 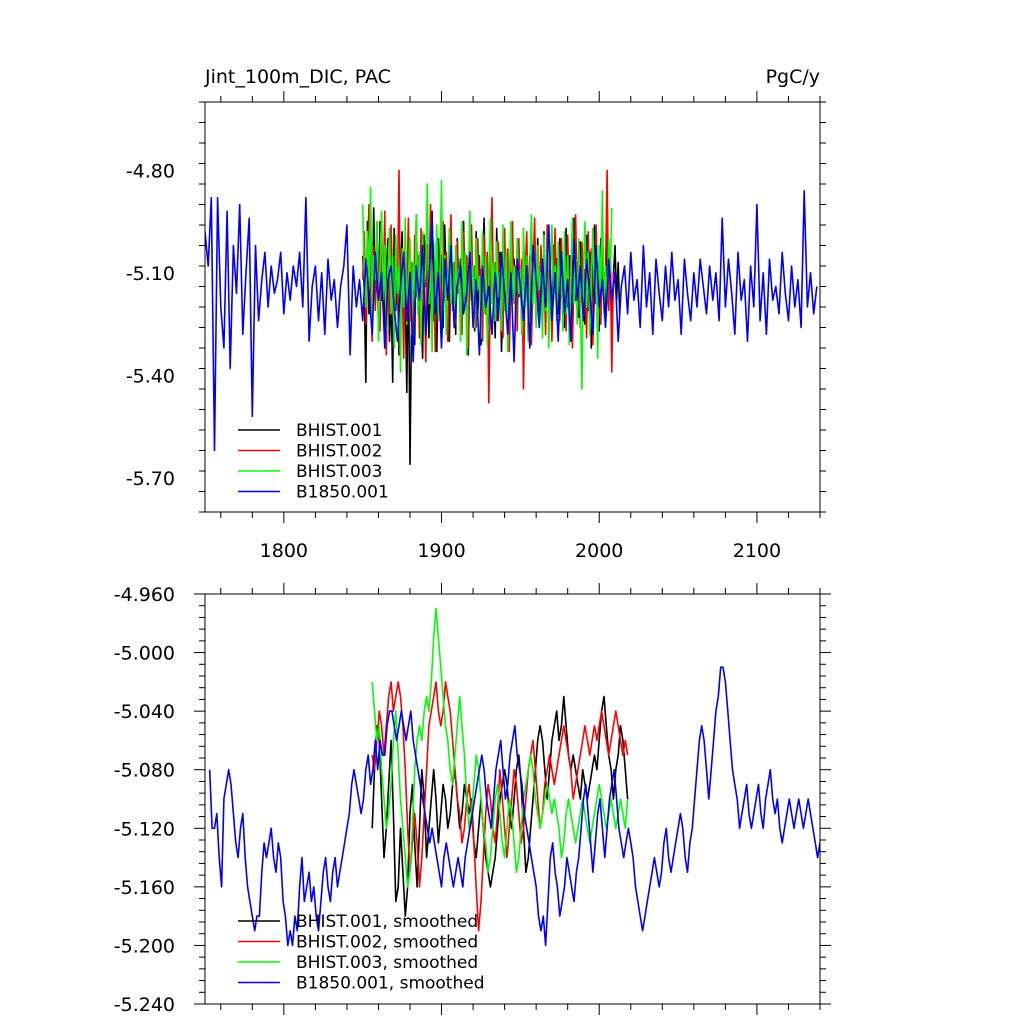 I want to click on x-tick-label: 1800, so click(x=284, y=551).